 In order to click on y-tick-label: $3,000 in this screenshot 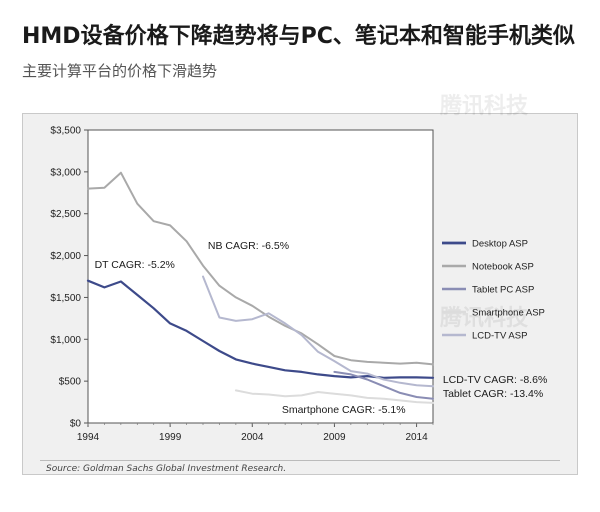, I will do `click(65, 172)`.